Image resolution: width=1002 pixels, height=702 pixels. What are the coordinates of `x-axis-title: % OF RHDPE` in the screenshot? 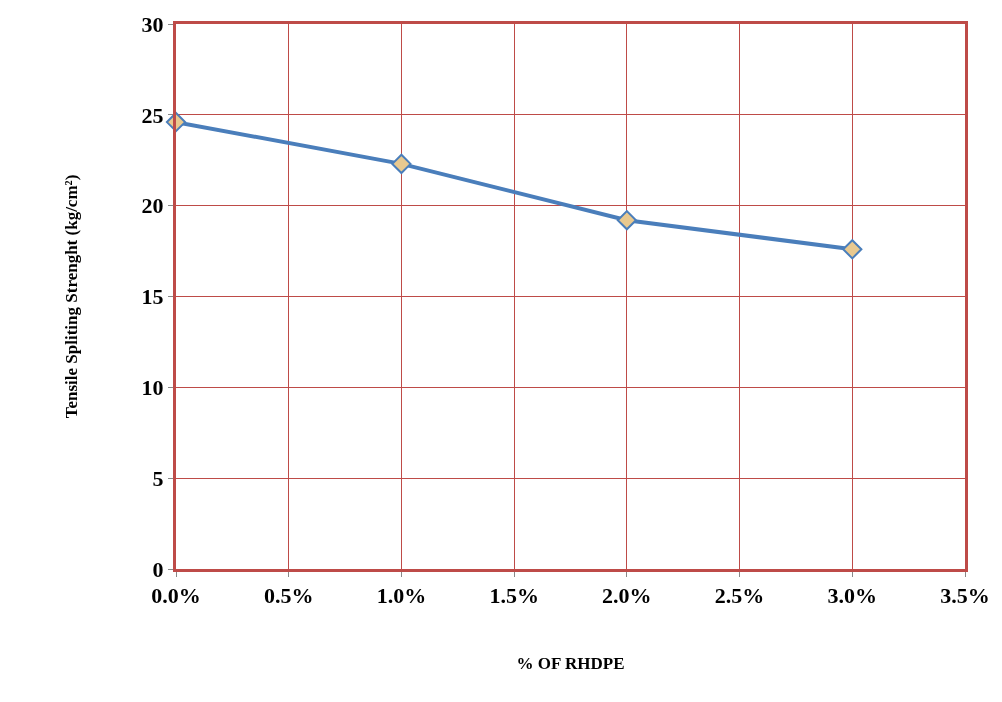 It's located at (570, 663).